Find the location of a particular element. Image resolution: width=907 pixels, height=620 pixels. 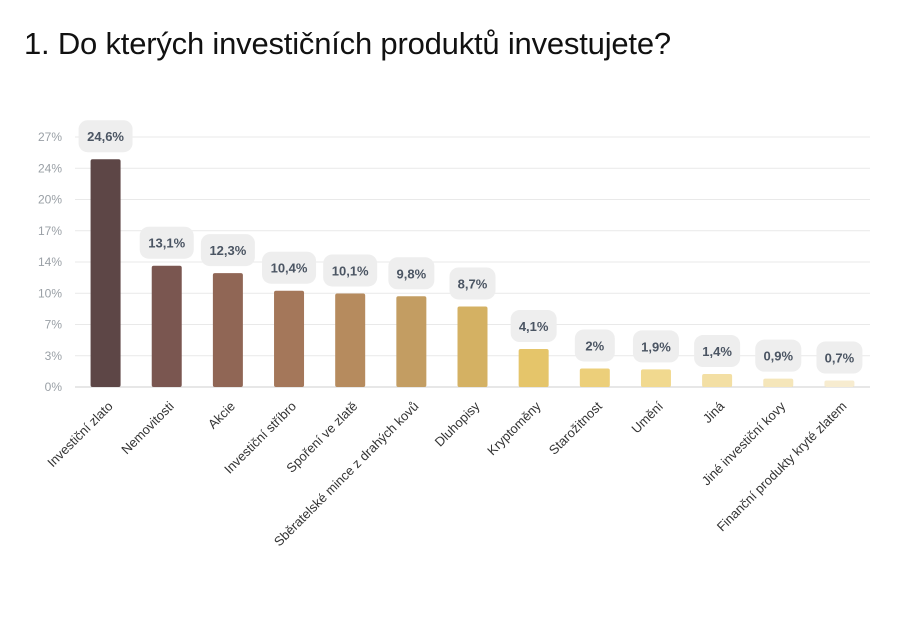

y-tick-label: 17% is located at coordinates (50, 231).